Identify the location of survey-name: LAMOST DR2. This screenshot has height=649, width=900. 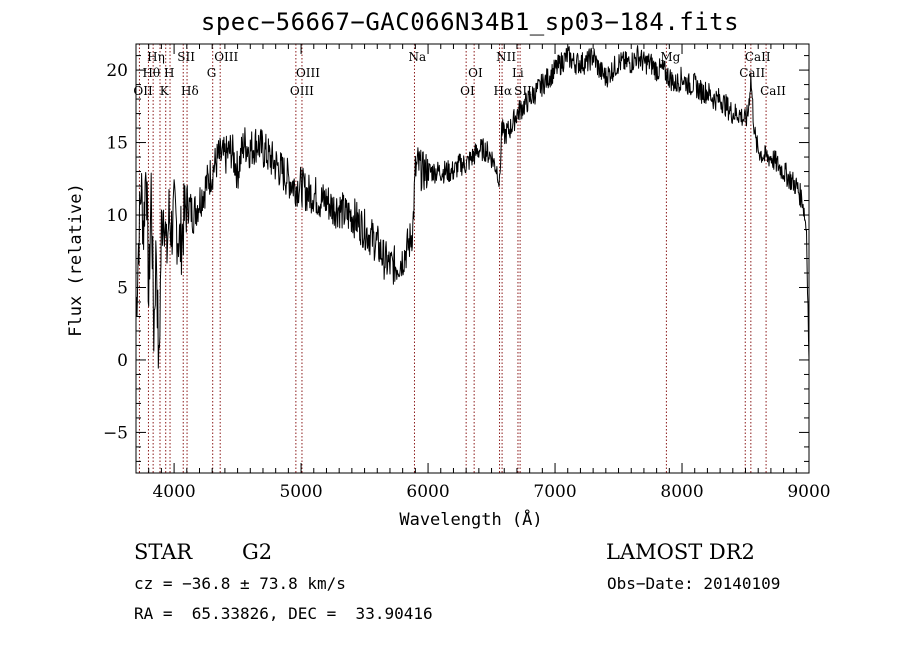
(680, 552).